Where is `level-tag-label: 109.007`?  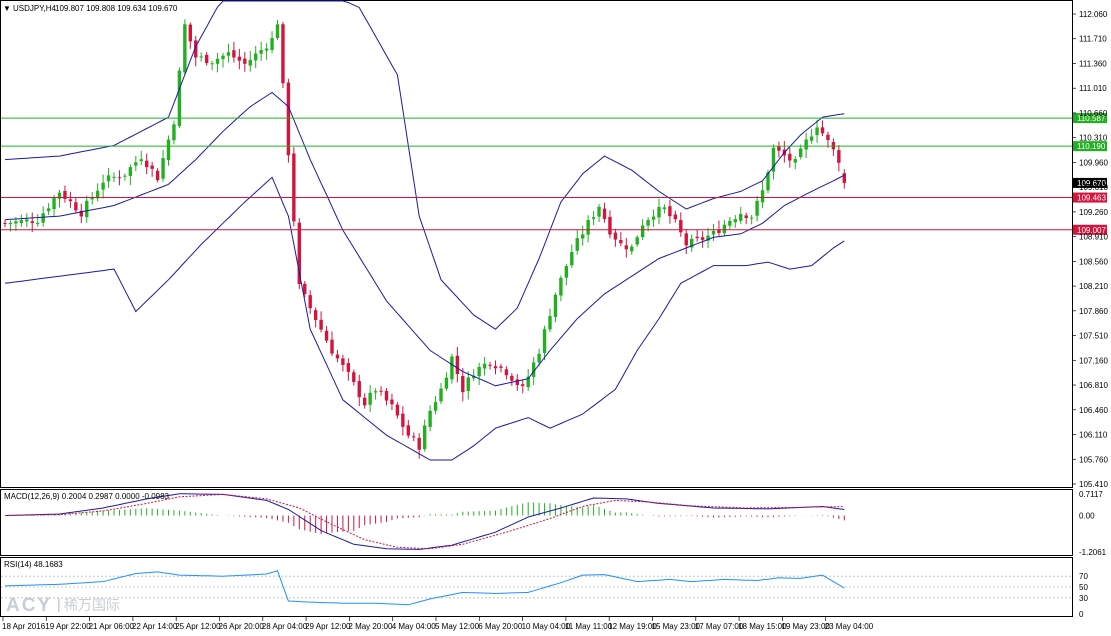
level-tag-label: 109.007 is located at coordinates (1091, 230).